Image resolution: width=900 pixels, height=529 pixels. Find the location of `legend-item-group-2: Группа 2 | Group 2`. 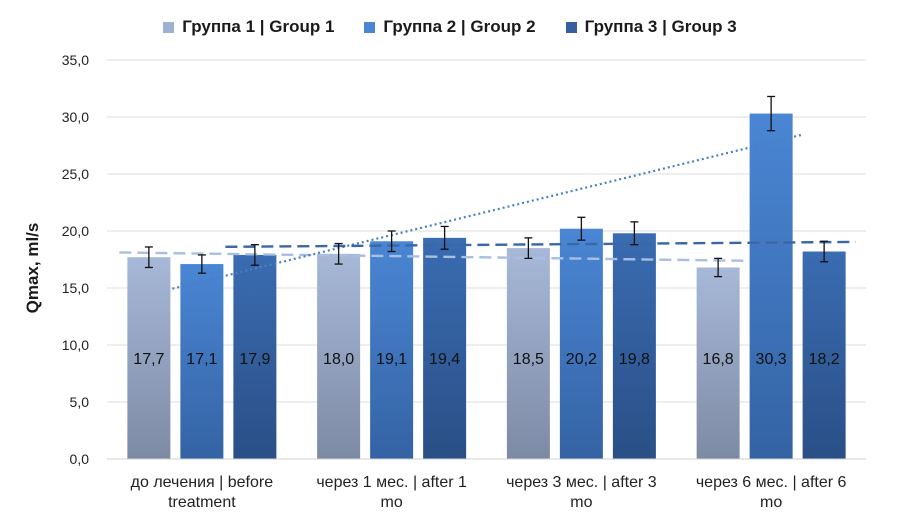

legend-item-group-2: Группа 2 | Group 2 is located at coordinates (450, 27).